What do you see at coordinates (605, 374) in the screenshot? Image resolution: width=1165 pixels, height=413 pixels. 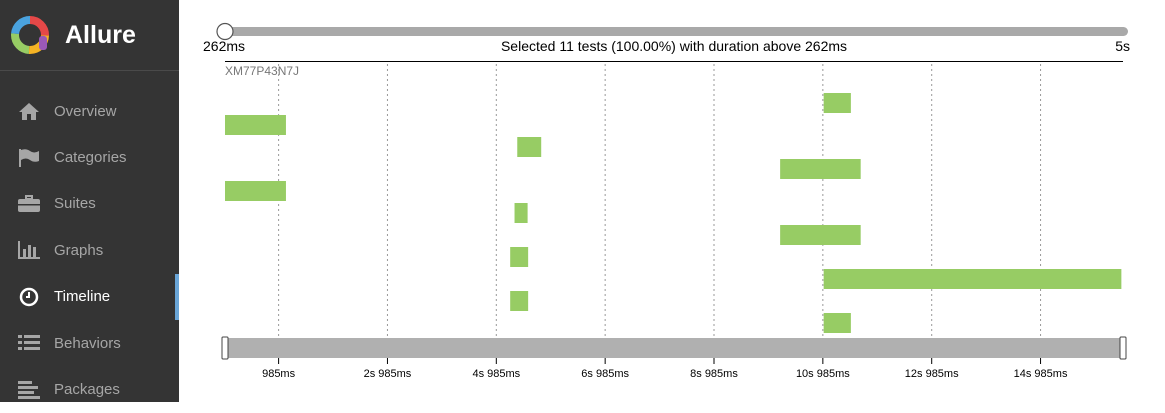 I see `x-tick-label: 6s 985ms` at bounding box center [605, 374].